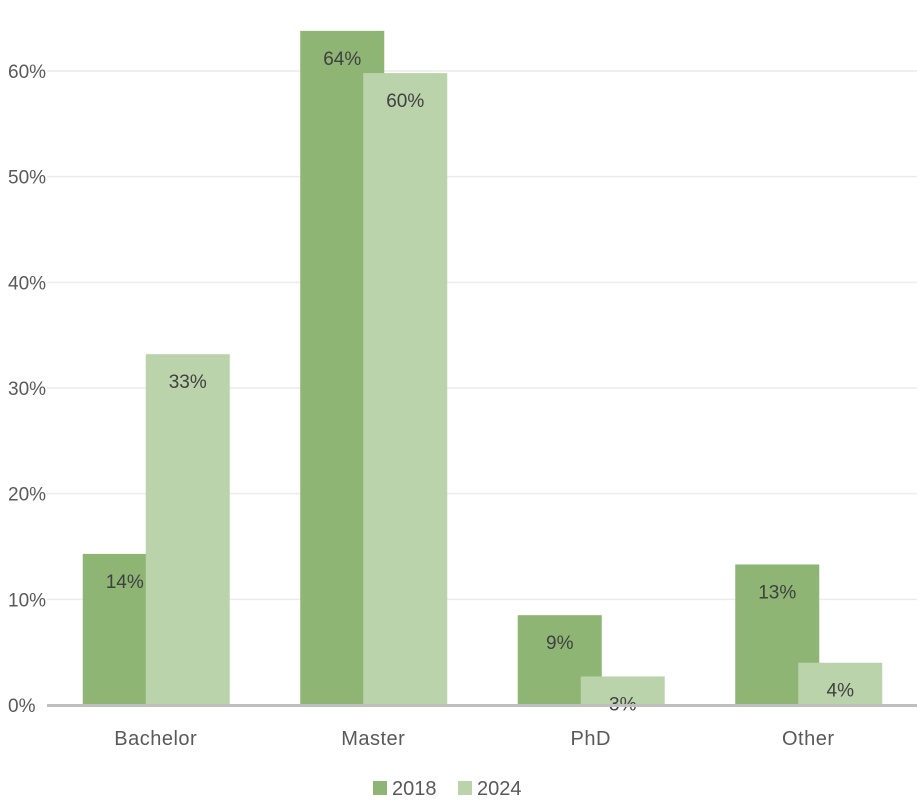  I want to click on bar-2024-master, so click(405, 389).